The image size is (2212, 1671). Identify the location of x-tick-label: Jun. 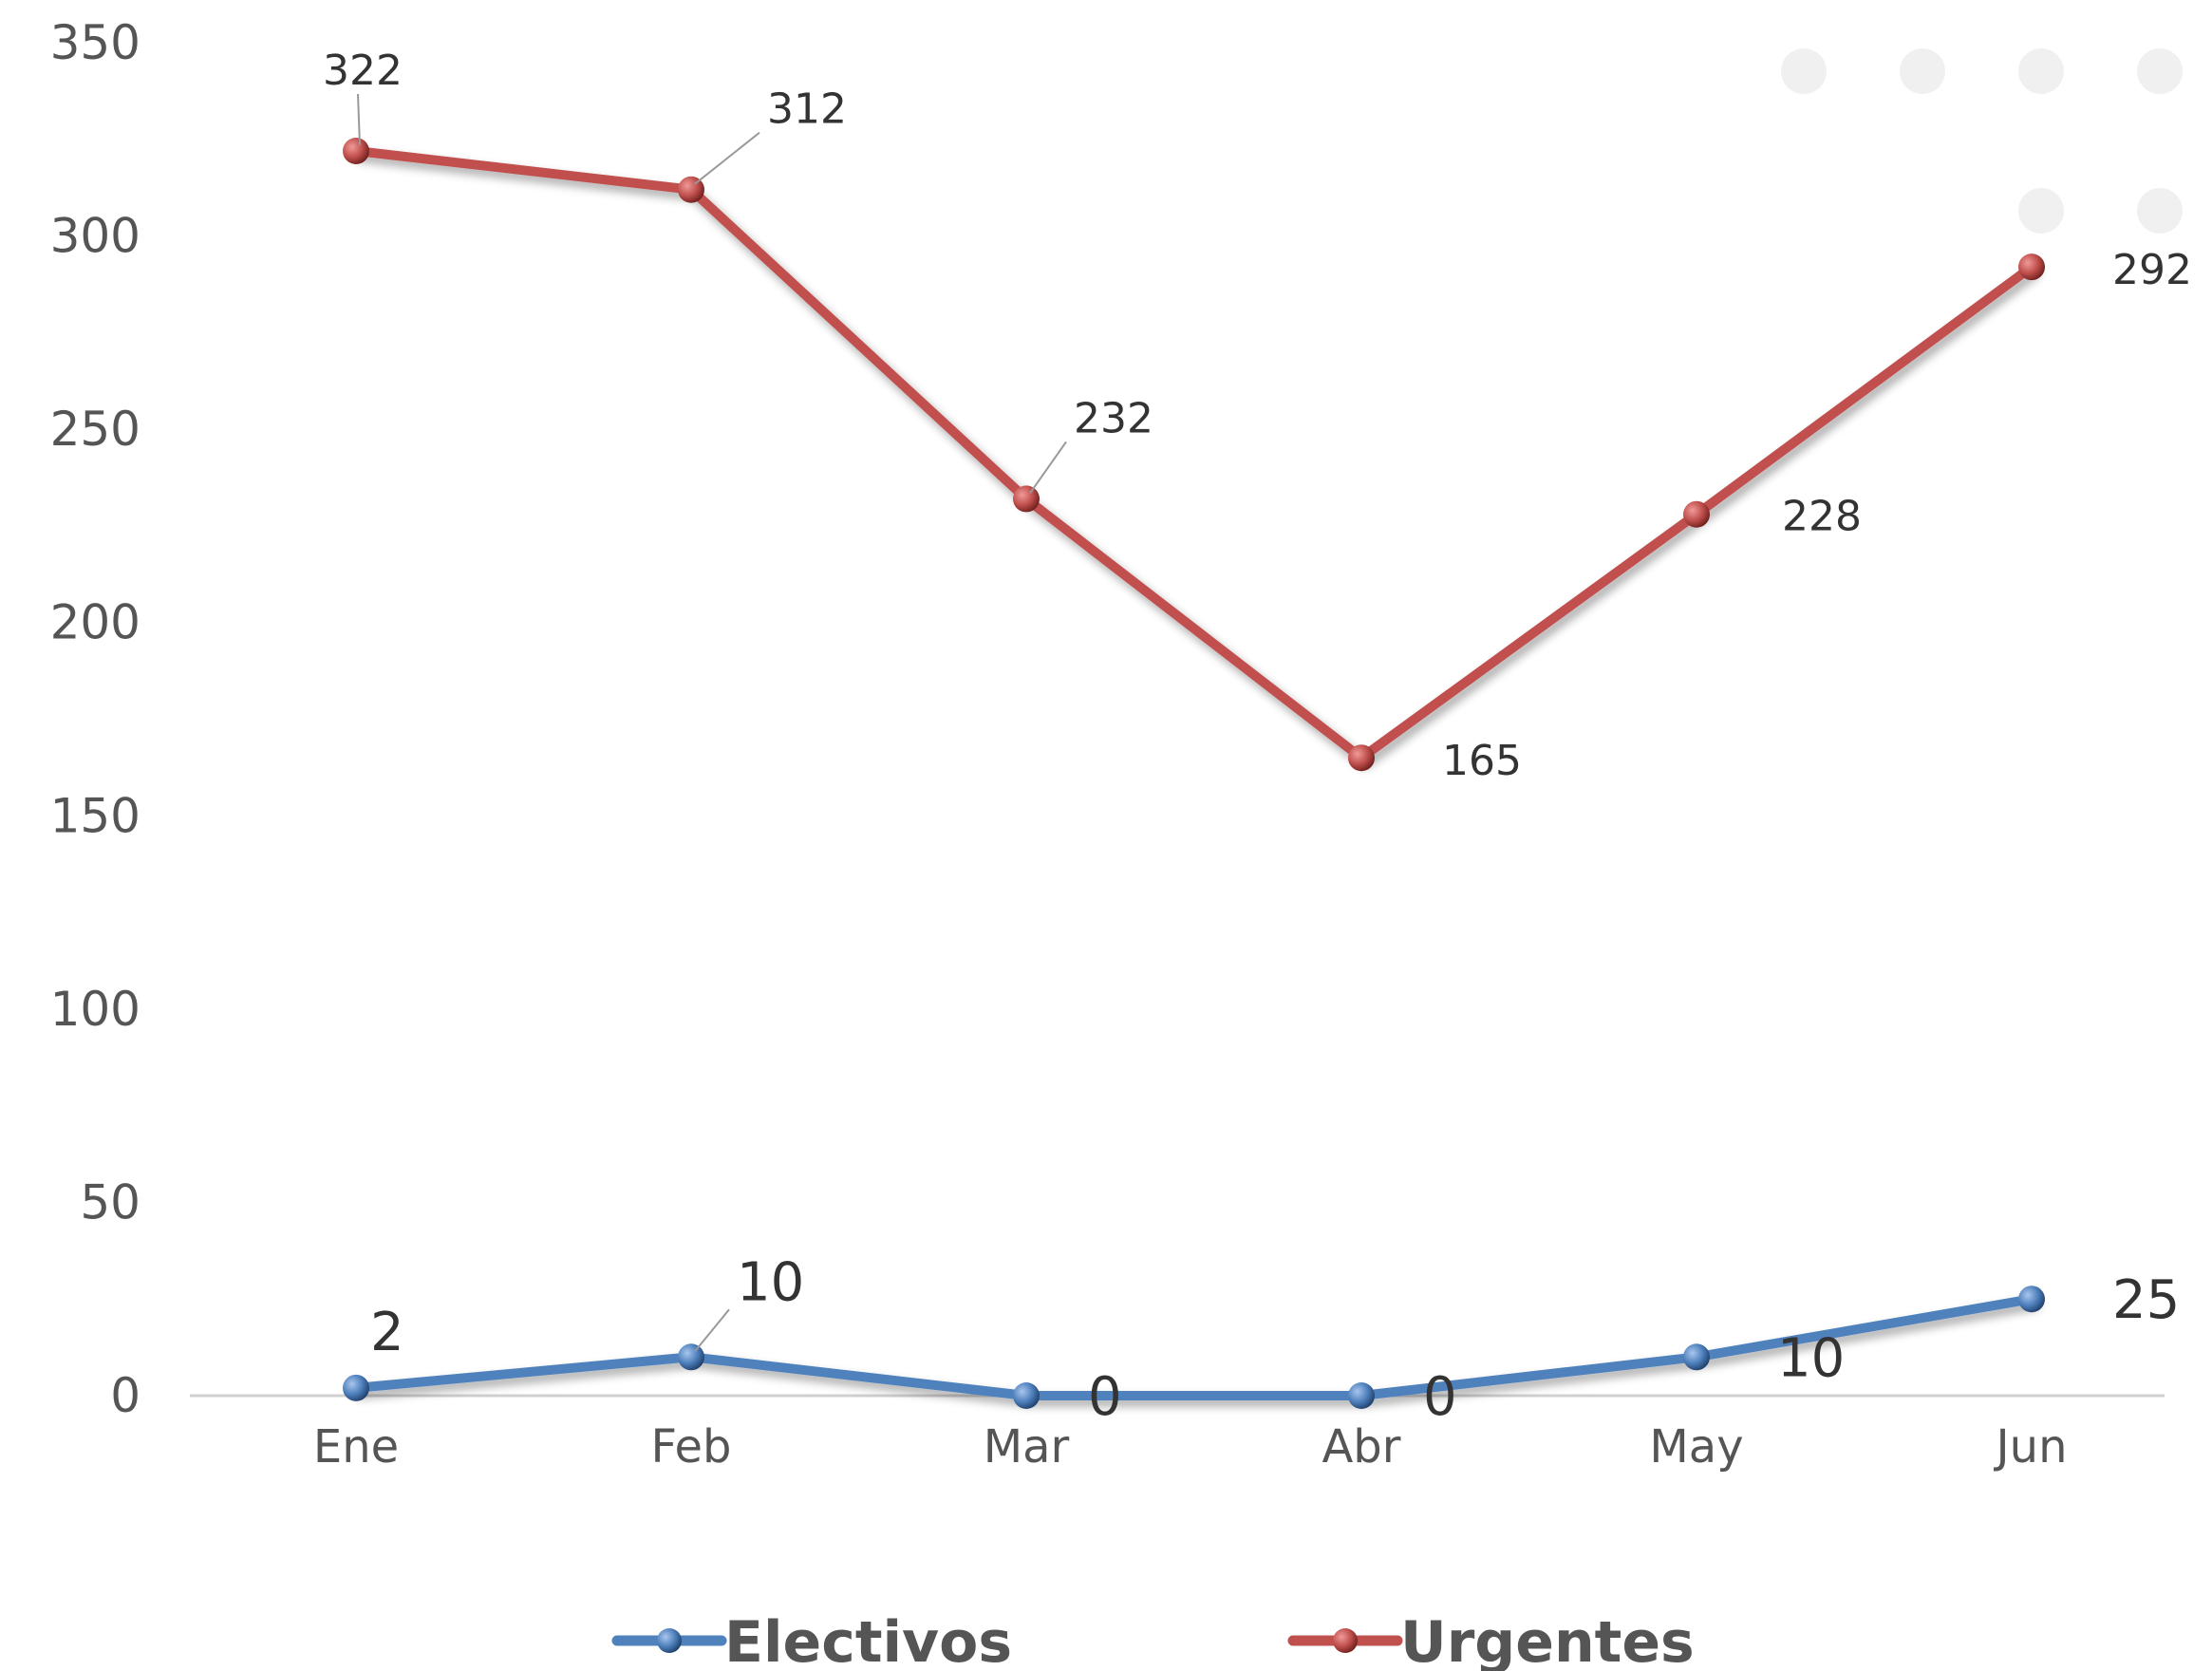
(2031, 1447).